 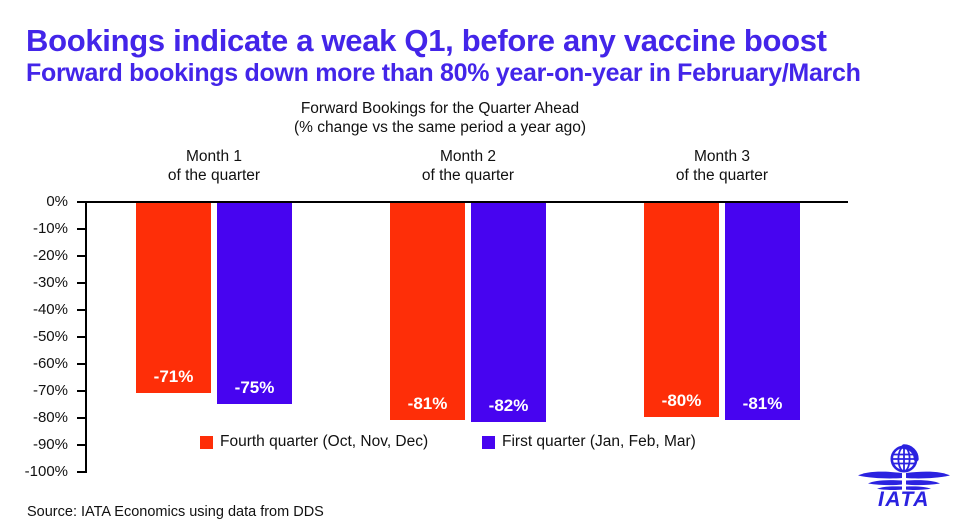 What do you see at coordinates (50, 417) in the screenshot?
I see `y-axis-tick-label: -80%` at bounding box center [50, 417].